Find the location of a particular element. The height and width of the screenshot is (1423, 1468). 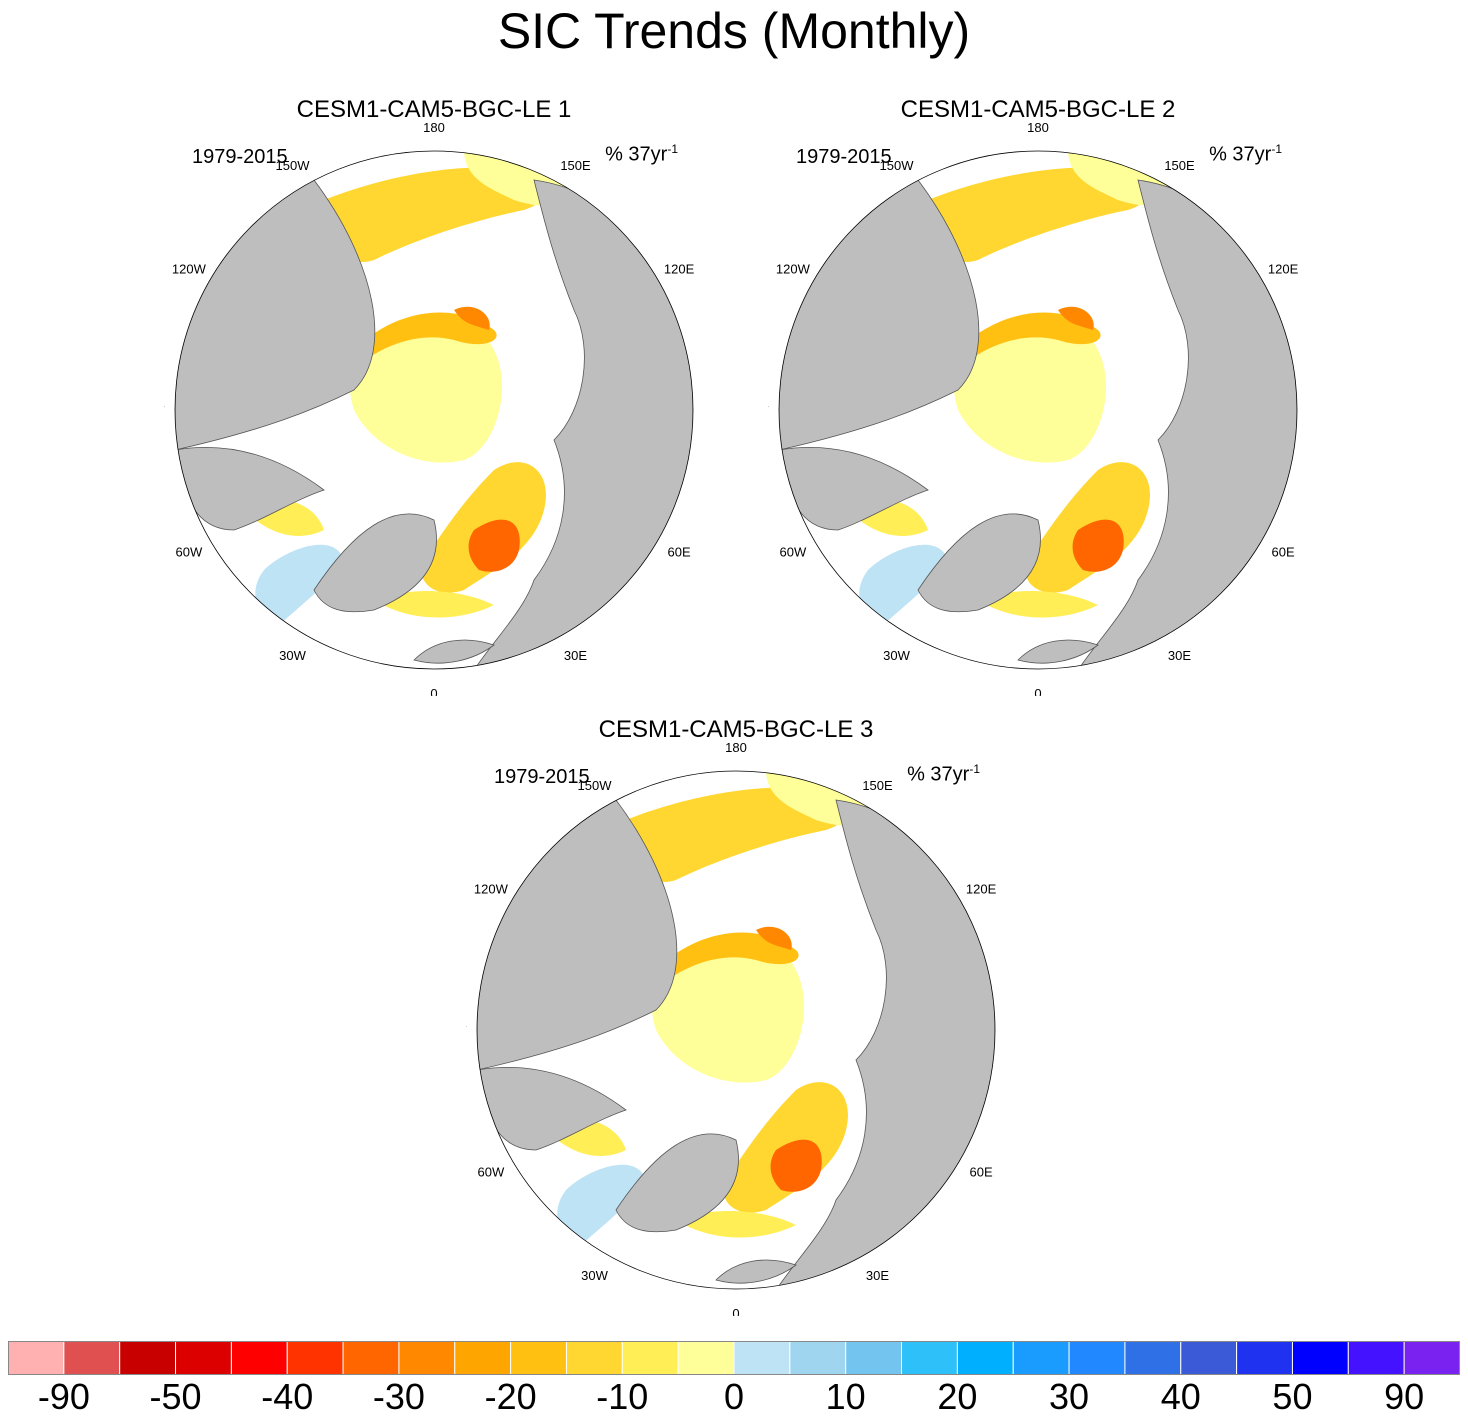

period-label: 1979-2015 is located at coordinates (844, 157).